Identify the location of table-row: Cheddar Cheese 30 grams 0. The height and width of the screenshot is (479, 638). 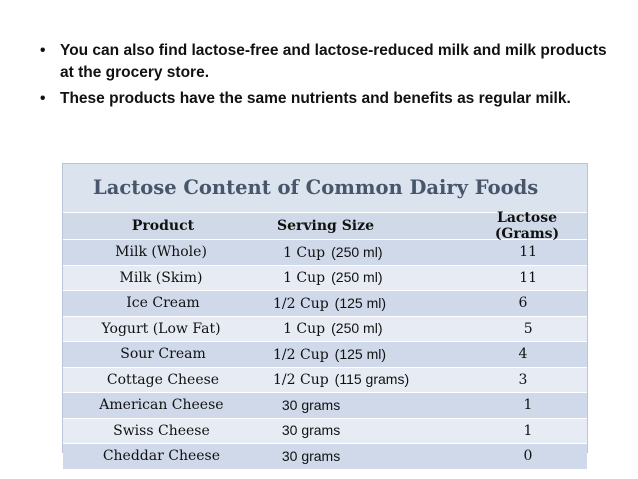
(325, 456).